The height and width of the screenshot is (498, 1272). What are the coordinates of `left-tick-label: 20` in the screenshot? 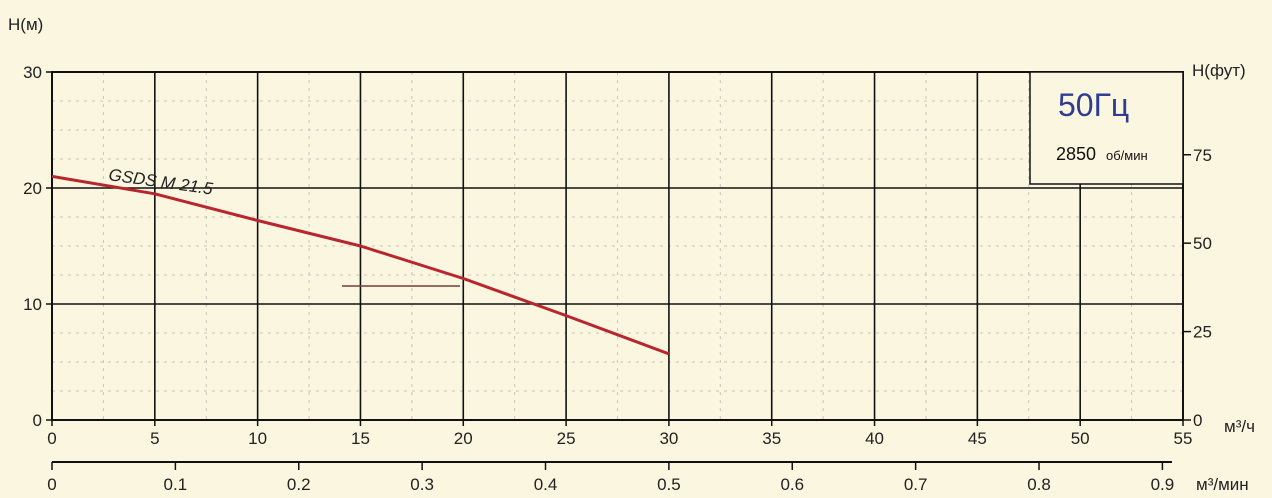 It's located at (32, 188).